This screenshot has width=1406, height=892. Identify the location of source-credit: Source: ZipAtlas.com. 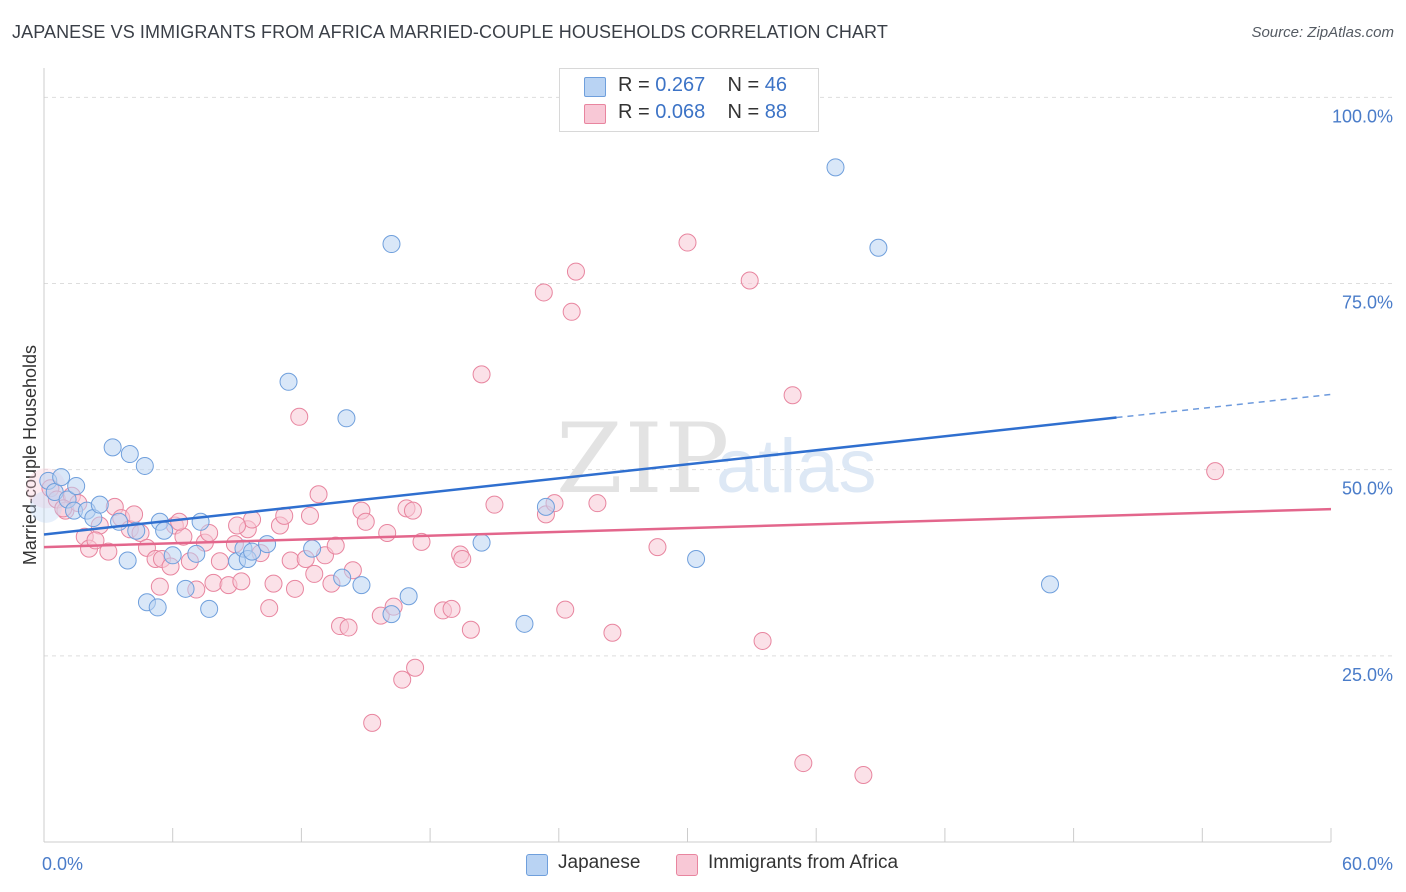
(1322, 32).